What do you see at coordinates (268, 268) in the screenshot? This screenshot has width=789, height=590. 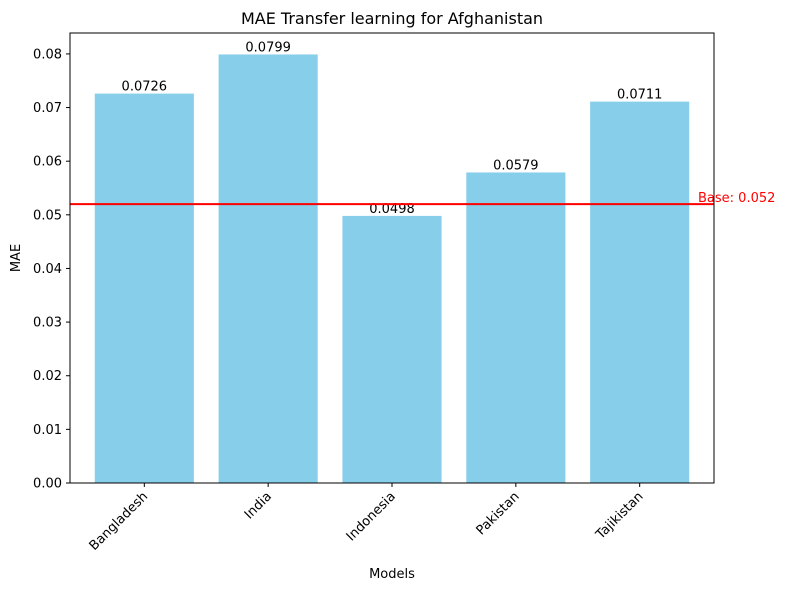 I see `bar-india` at bounding box center [268, 268].